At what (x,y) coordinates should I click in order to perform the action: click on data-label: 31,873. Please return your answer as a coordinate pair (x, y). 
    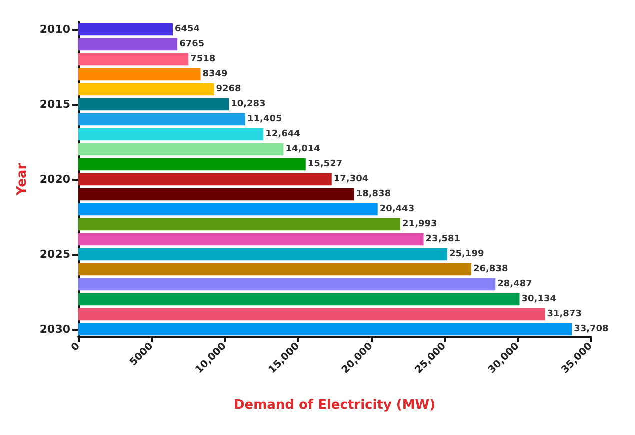
    Looking at the image, I should click on (564, 315).